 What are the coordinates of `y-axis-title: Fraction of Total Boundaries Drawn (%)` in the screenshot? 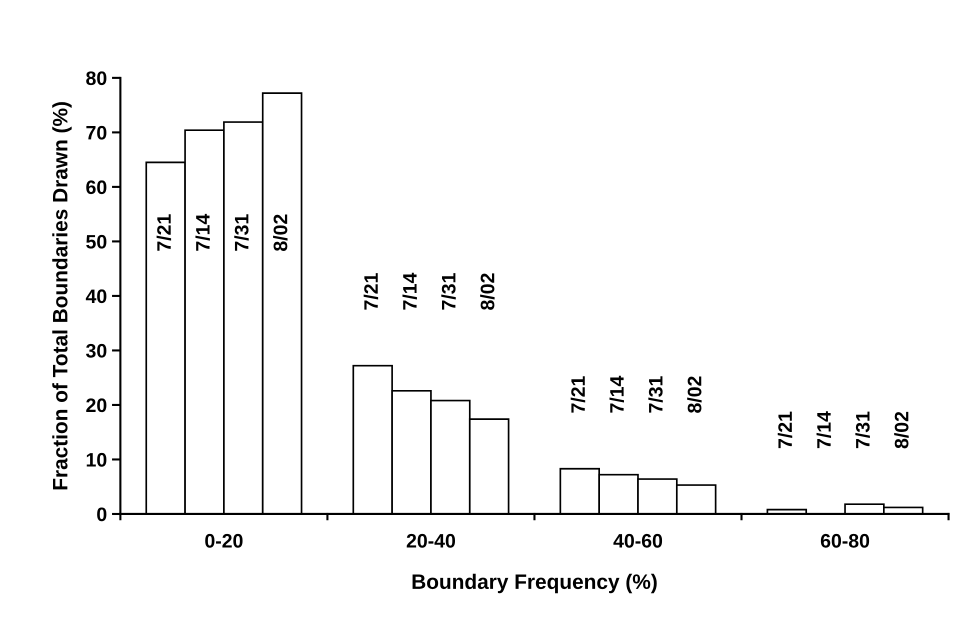 It's located at (62, 296).